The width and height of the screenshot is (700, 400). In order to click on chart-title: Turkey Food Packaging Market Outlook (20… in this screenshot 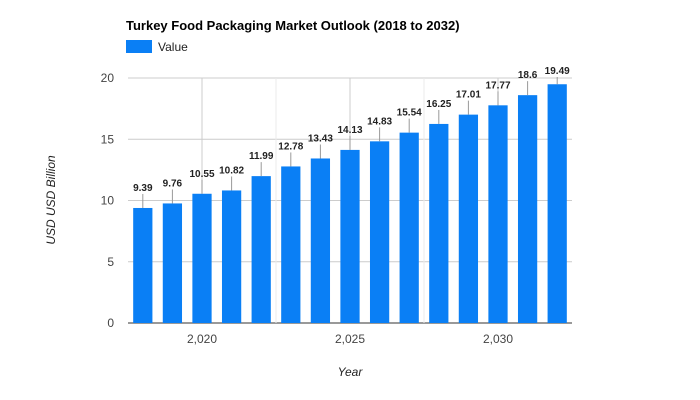, I will do `click(293, 25)`.